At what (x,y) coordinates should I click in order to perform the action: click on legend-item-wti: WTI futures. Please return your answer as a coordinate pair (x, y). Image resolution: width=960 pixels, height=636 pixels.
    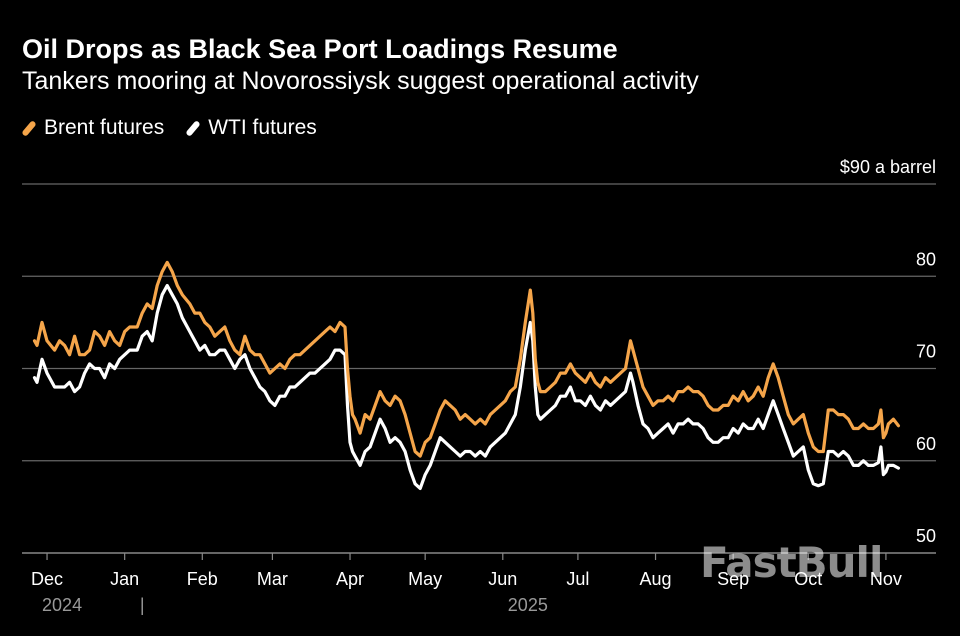
    Looking at the image, I should click on (251, 128).